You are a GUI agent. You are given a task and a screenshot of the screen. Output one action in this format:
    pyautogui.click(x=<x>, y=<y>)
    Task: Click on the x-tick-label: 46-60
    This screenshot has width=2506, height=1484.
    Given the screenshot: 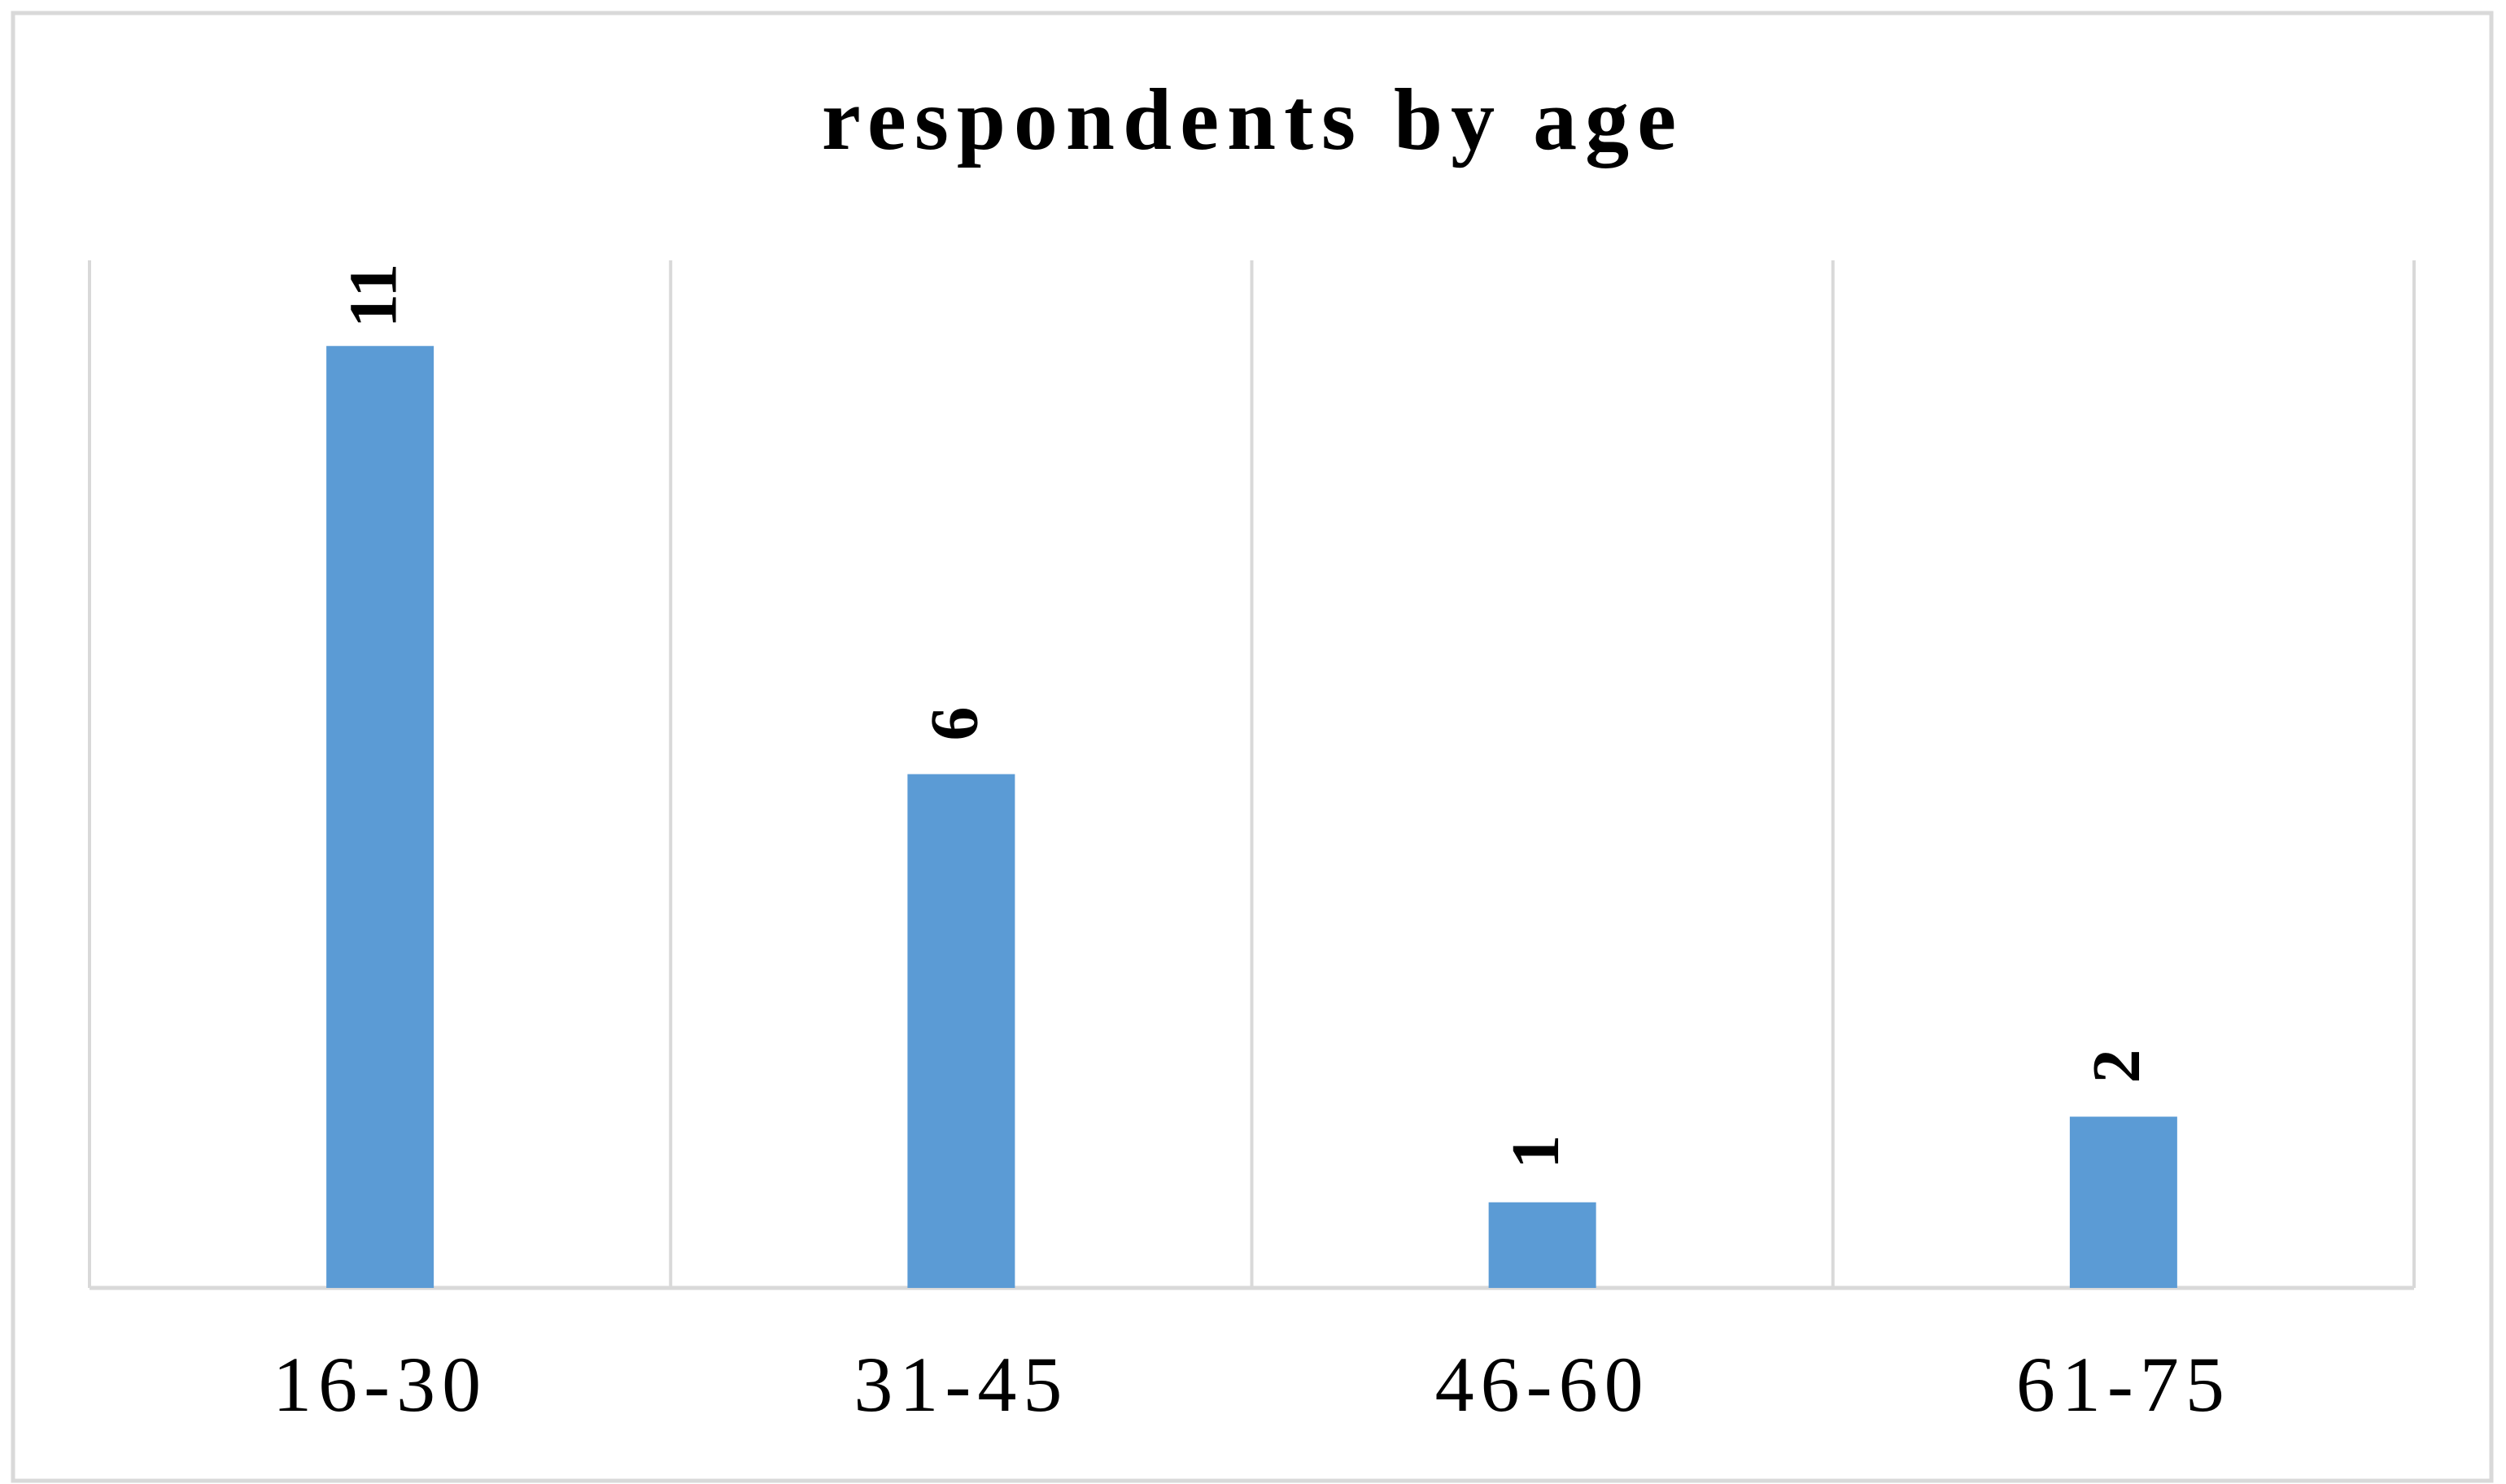 What is the action you would take?
    pyautogui.click(x=1542, y=1385)
    